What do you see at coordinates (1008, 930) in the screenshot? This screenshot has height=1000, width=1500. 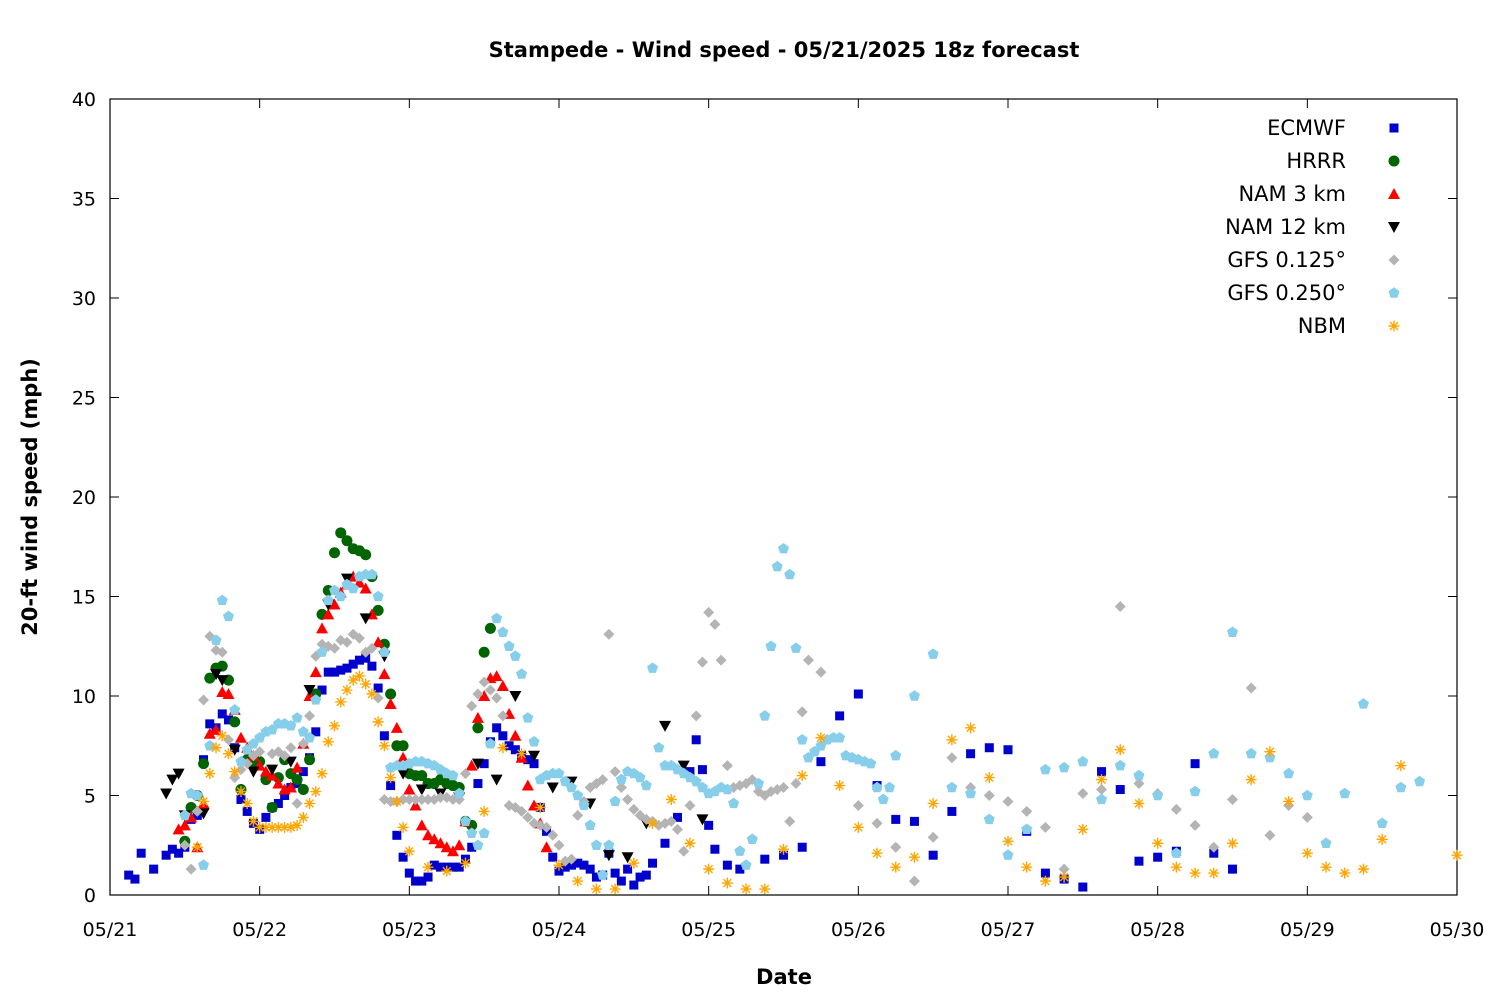 I see `x-tick-label: 05/27` at bounding box center [1008, 930].